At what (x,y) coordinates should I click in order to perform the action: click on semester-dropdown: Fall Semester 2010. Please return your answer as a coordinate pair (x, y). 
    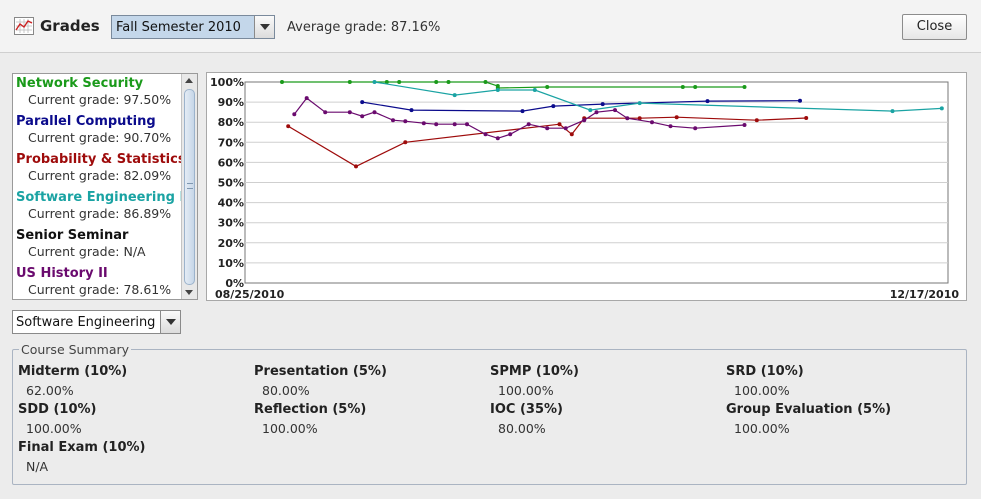
    Looking at the image, I should click on (193, 27).